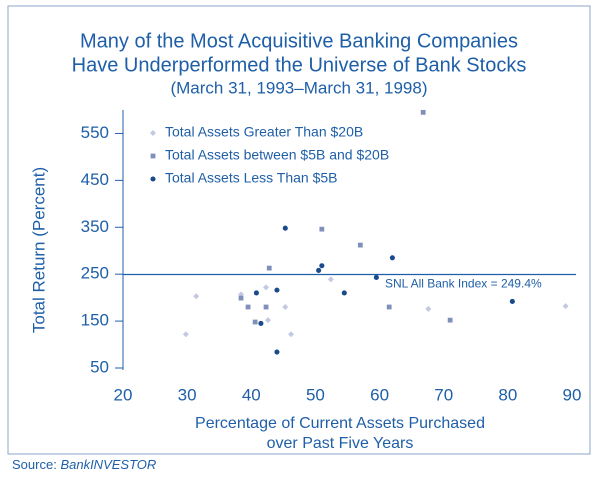 The height and width of the screenshot is (482, 598). What do you see at coordinates (123, 394) in the screenshot?
I see `x-tick-label: 20` at bounding box center [123, 394].